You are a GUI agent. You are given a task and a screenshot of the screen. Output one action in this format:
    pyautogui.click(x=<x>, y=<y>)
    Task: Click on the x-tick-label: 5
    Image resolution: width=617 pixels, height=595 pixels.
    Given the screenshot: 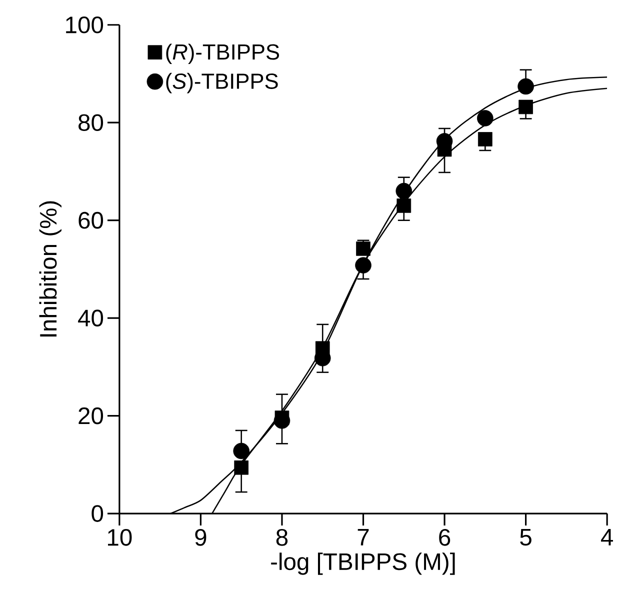 What is the action you would take?
    pyautogui.click(x=526, y=537)
    